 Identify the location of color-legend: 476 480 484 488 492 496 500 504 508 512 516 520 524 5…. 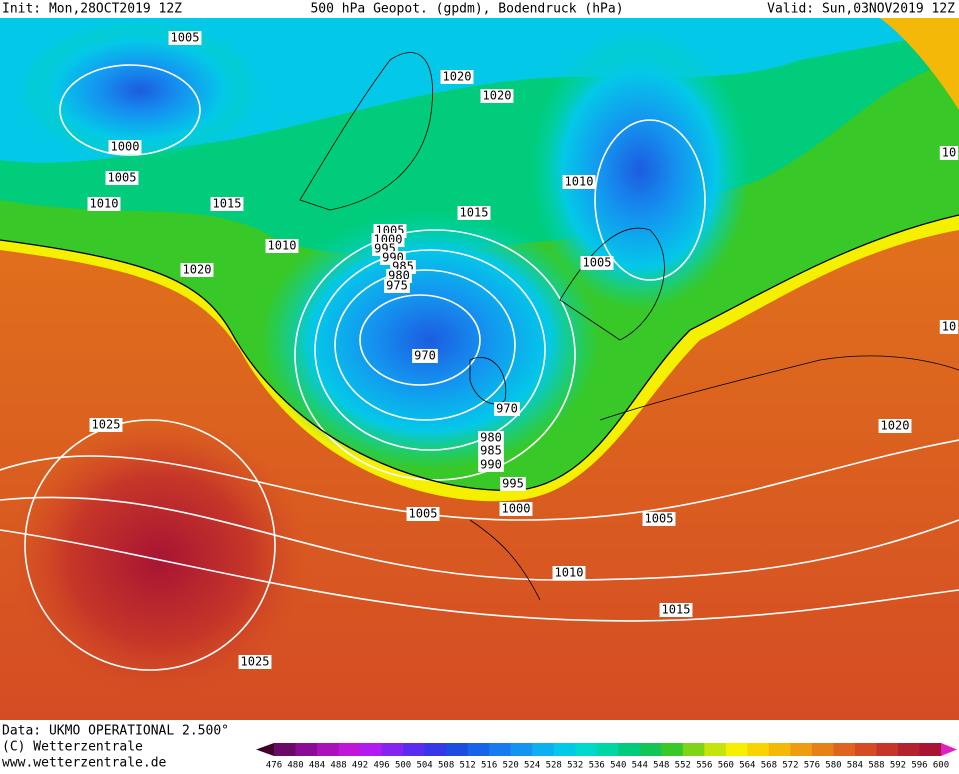
(606, 757).